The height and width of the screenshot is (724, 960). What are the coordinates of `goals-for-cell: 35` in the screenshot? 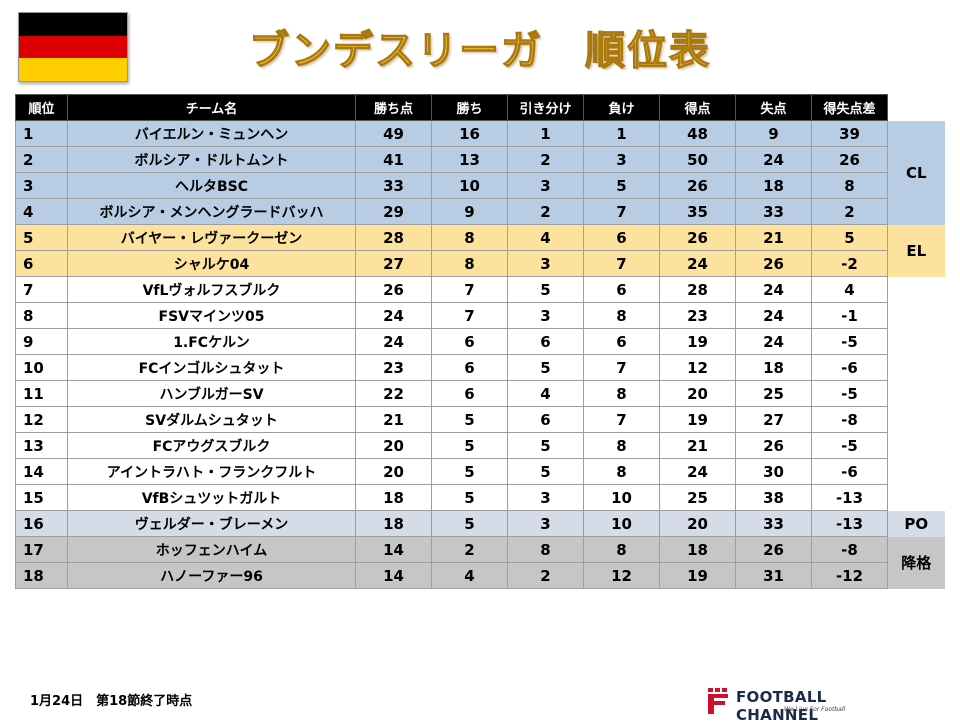 It's located at (697, 211).